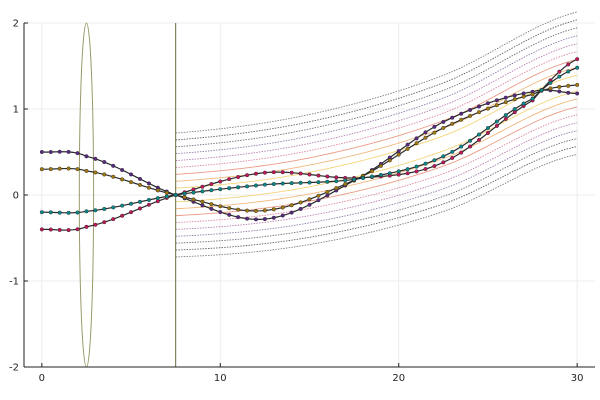 Image resolution: width=600 pixels, height=400 pixels. Describe the element at coordinates (398, 378) in the screenshot. I see `x-tick-label: 20` at that location.